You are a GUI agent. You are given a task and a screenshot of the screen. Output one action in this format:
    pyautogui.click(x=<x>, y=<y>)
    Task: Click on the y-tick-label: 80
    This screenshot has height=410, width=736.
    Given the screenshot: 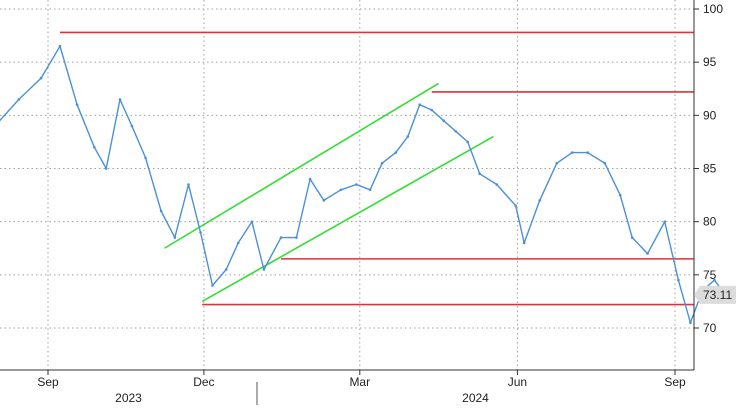 What is the action you would take?
    pyautogui.click(x=710, y=222)
    